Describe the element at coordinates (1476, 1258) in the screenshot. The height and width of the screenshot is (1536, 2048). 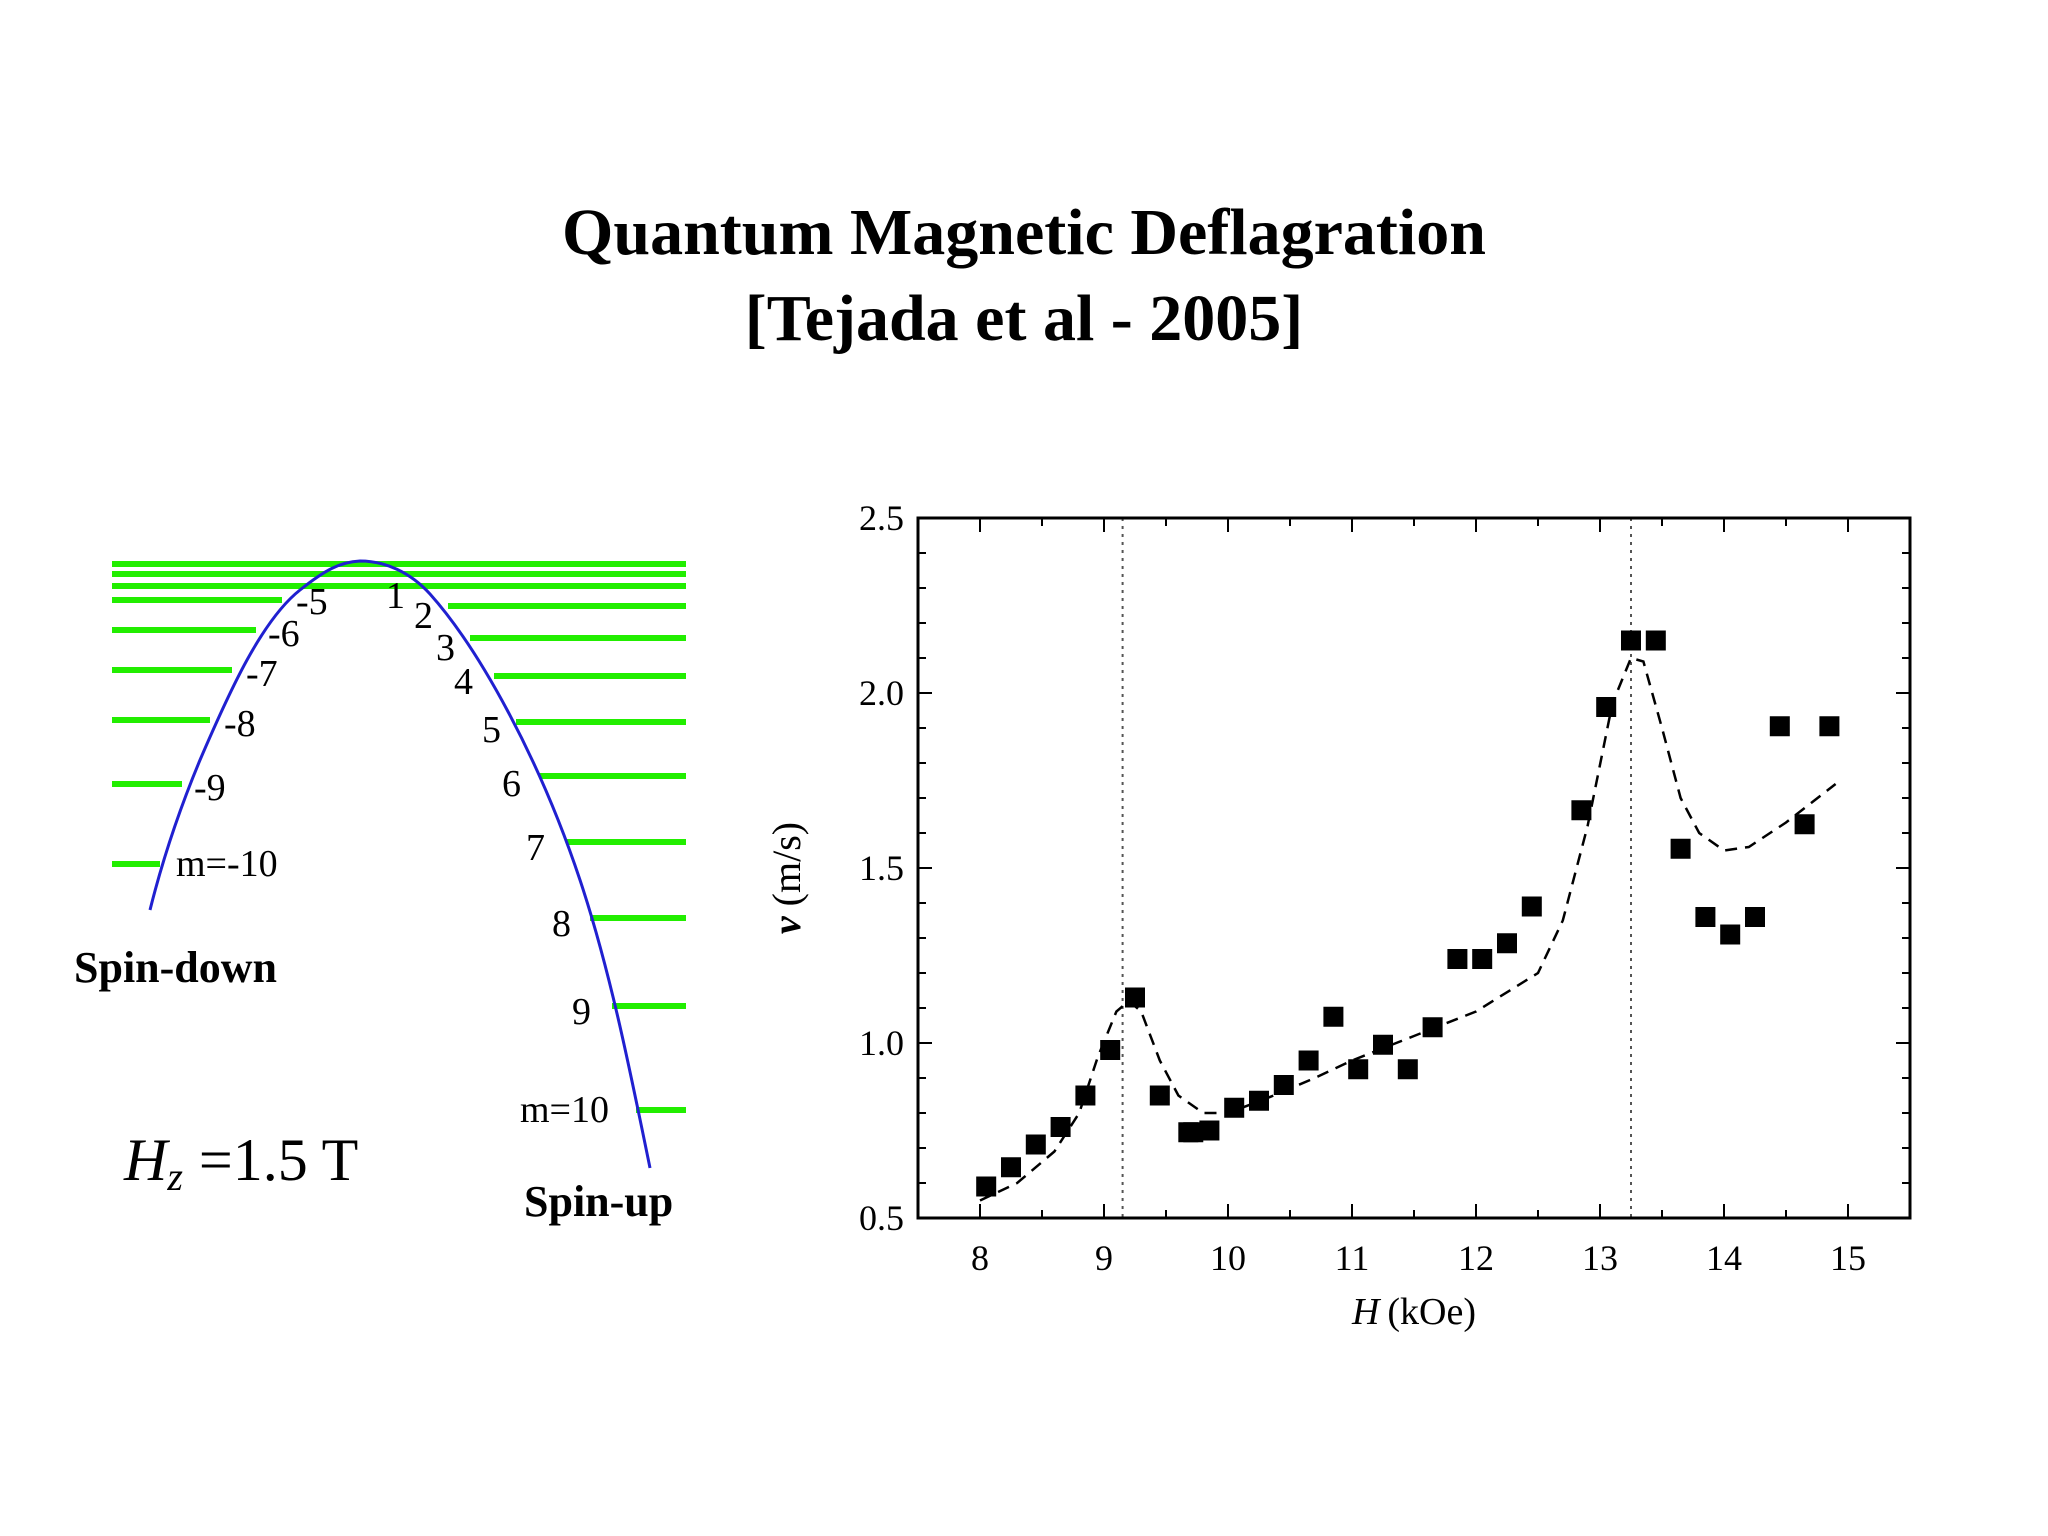
I see `x-tick-label: 12` at that location.